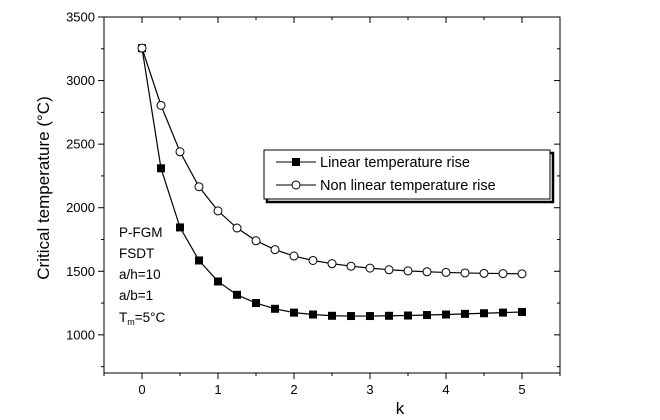  What do you see at coordinates (80, 80) in the screenshot?
I see `y-tick-label: 3000` at bounding box center [80, 80].